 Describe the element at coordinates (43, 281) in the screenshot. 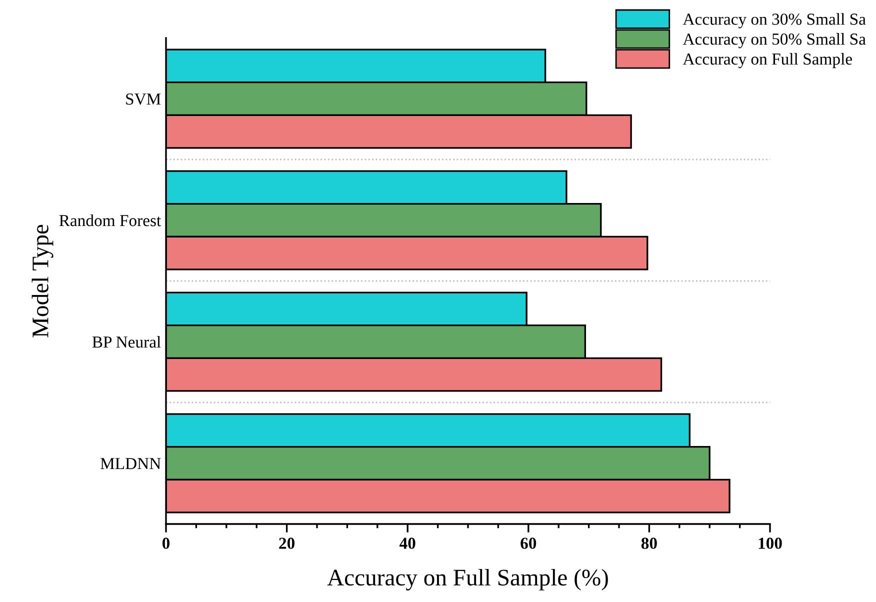

I see `y-axis-title: Model Type` at that location.